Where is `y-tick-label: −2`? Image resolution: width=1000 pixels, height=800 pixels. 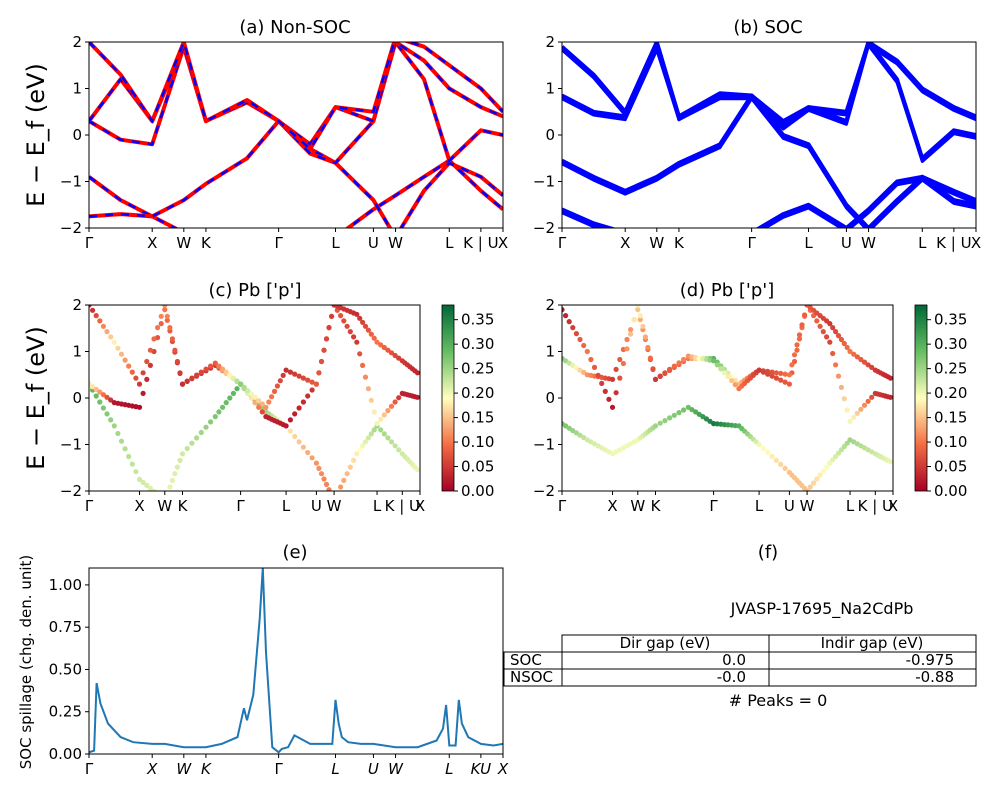 y-tick-label: −2 is located at coordinates (71, 491).